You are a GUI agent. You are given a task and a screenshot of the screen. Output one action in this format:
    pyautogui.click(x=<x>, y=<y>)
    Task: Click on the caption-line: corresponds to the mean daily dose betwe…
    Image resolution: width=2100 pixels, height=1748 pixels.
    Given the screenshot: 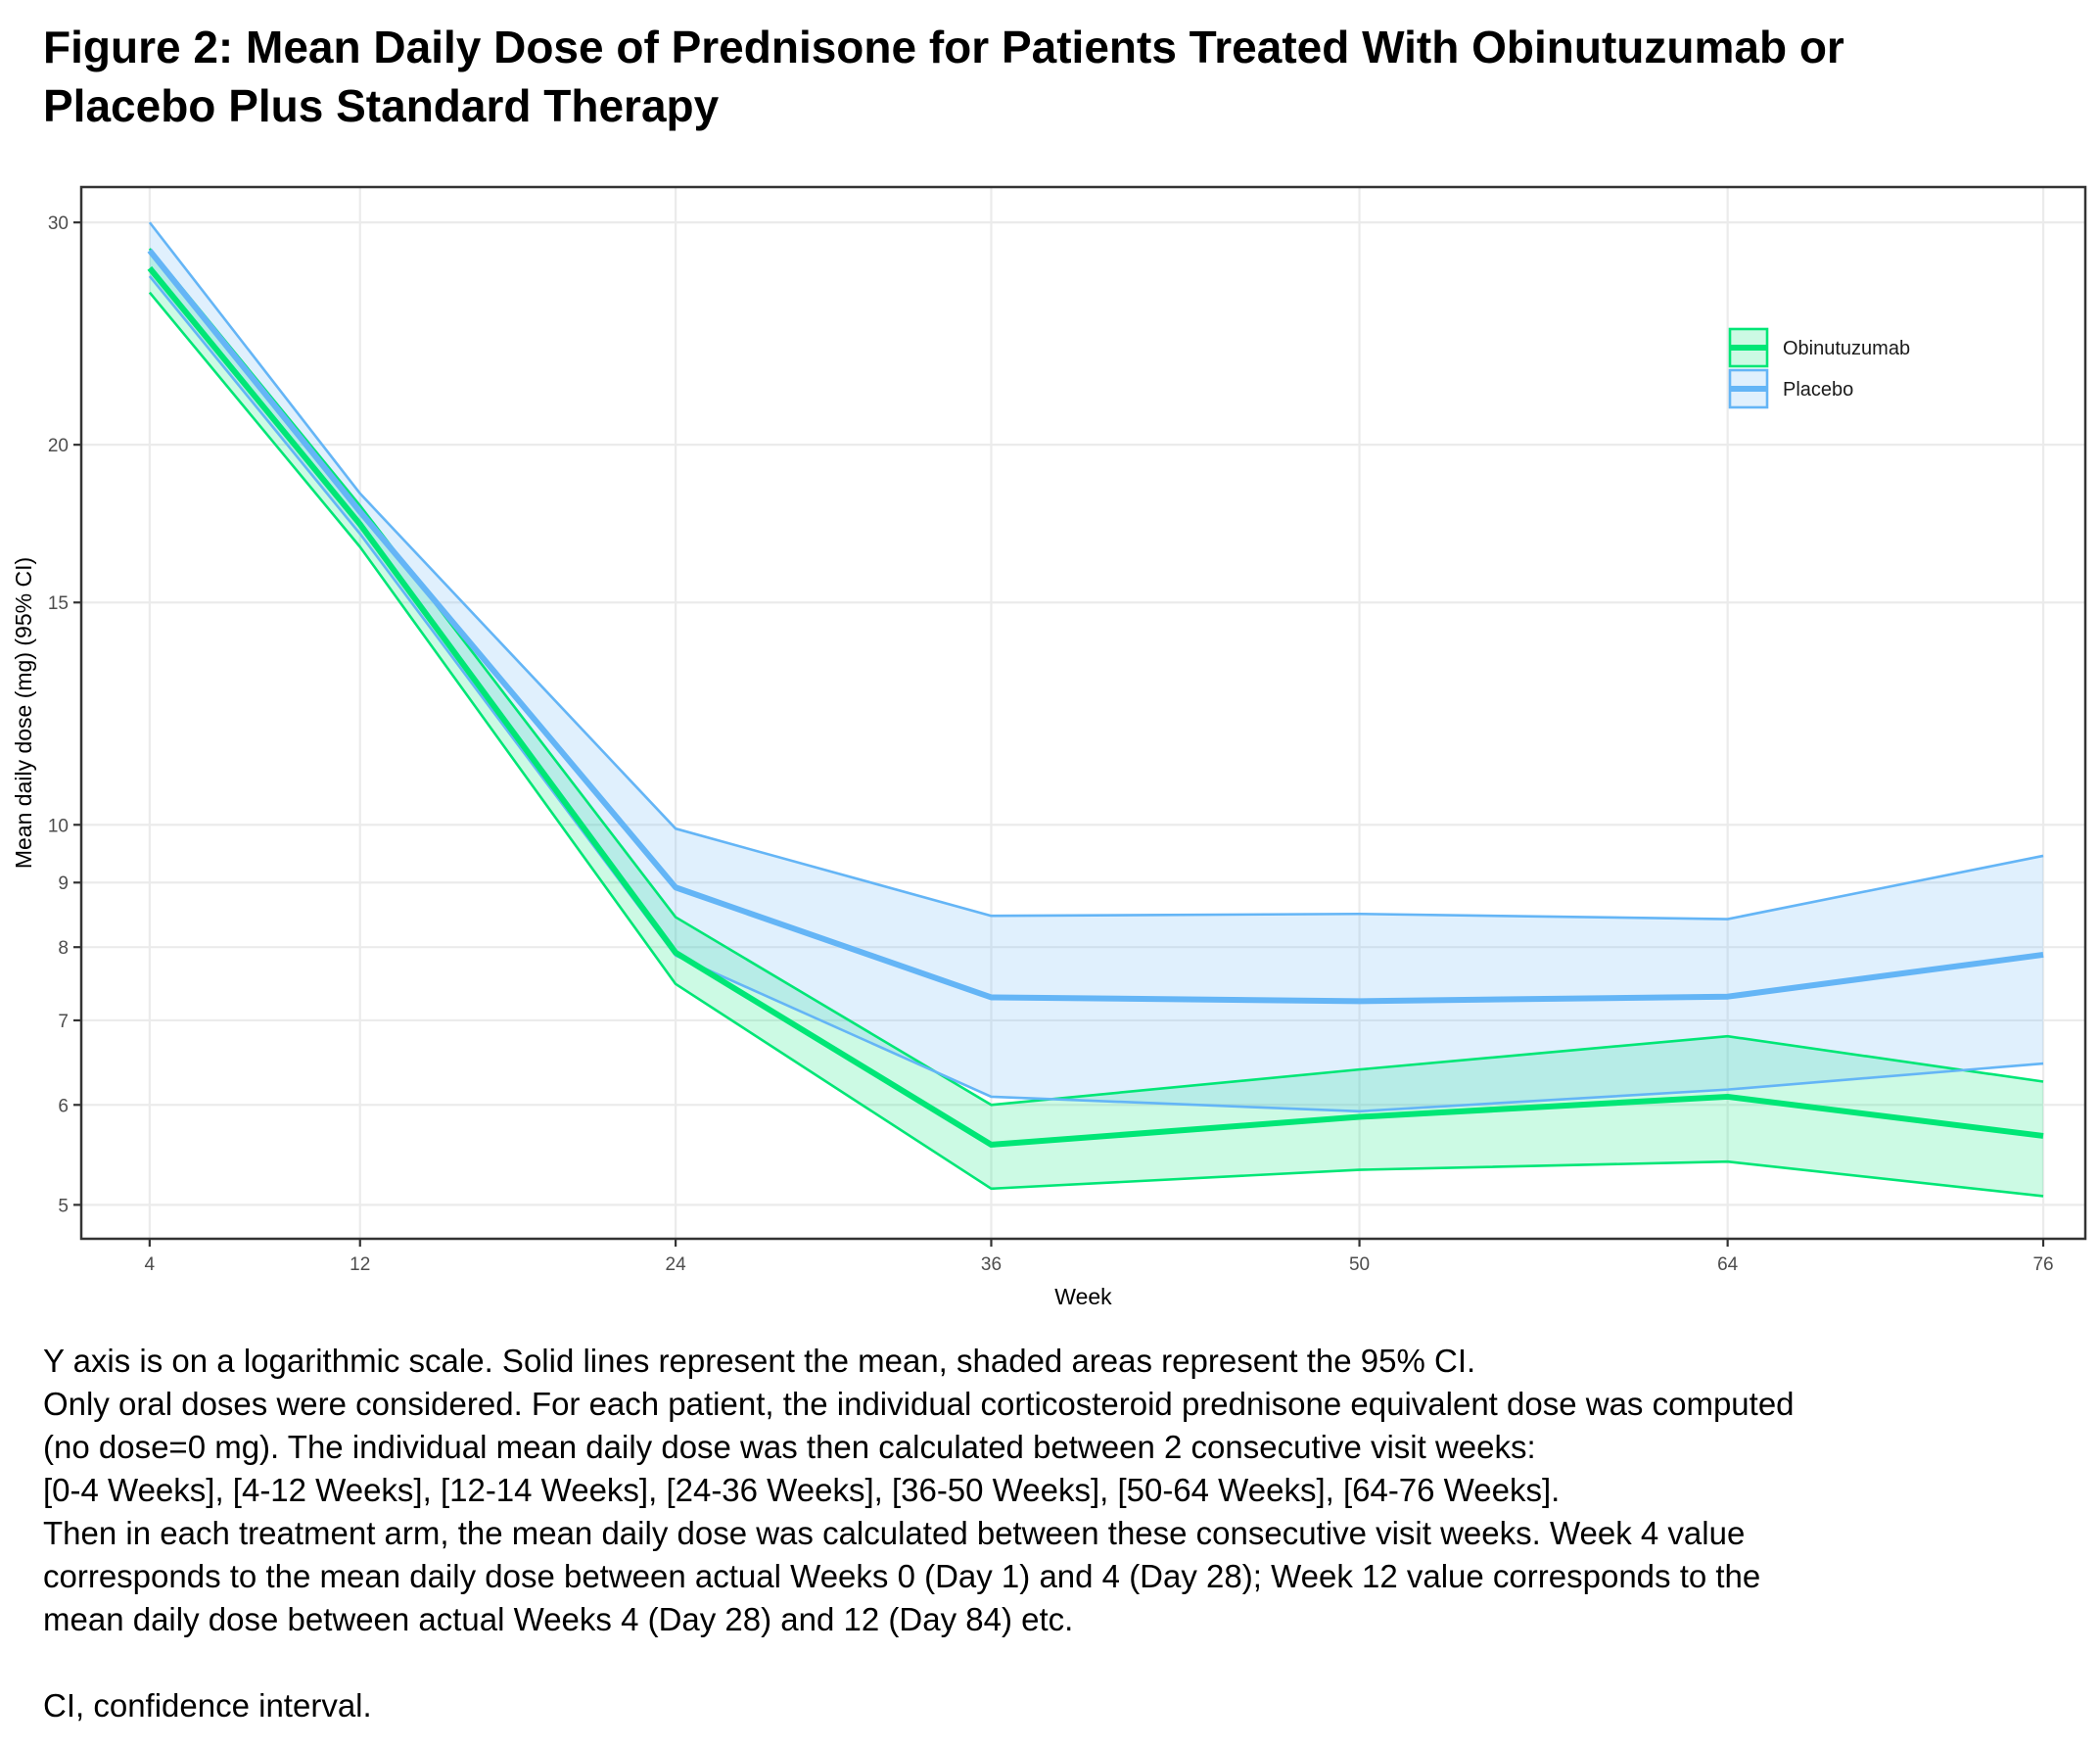 What is the action you would take?
    pyautogui.click(x=902, y=1576)
    